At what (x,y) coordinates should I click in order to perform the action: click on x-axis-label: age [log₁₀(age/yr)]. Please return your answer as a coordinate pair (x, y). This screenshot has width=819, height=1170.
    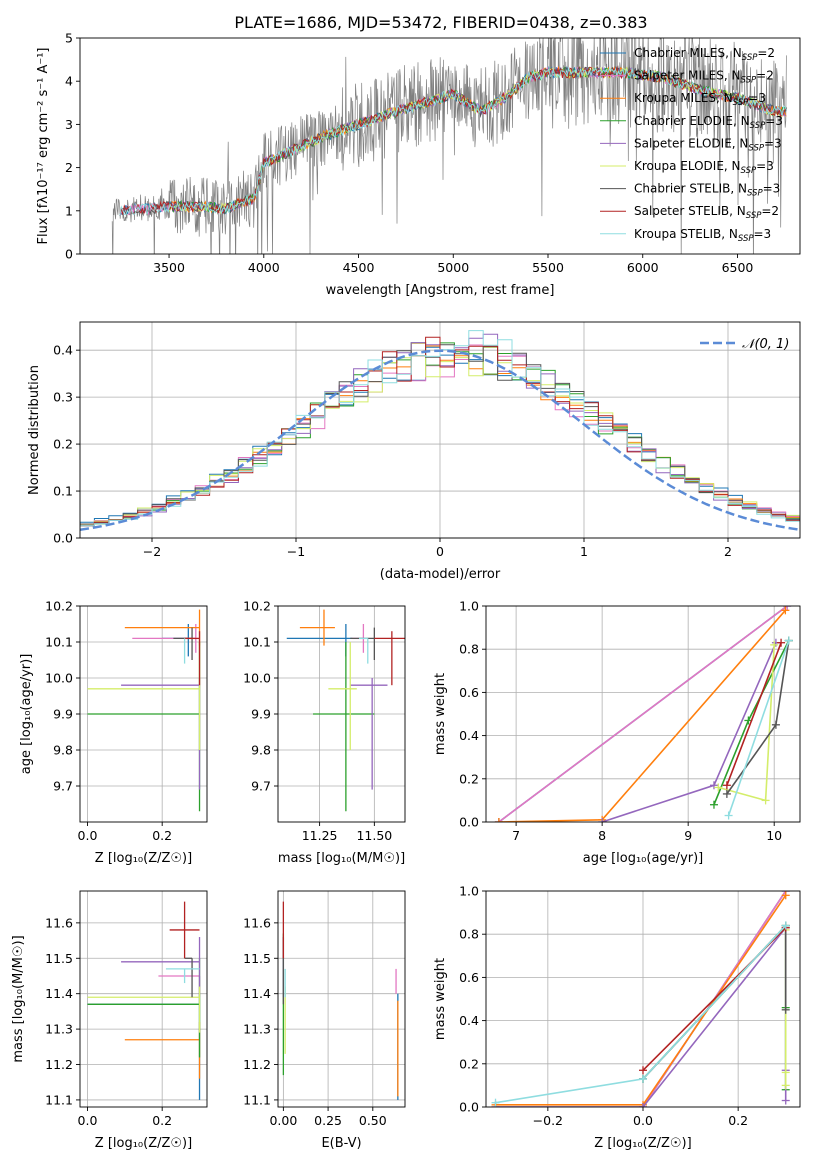
    Looking at the image, I should click on (643, 858).